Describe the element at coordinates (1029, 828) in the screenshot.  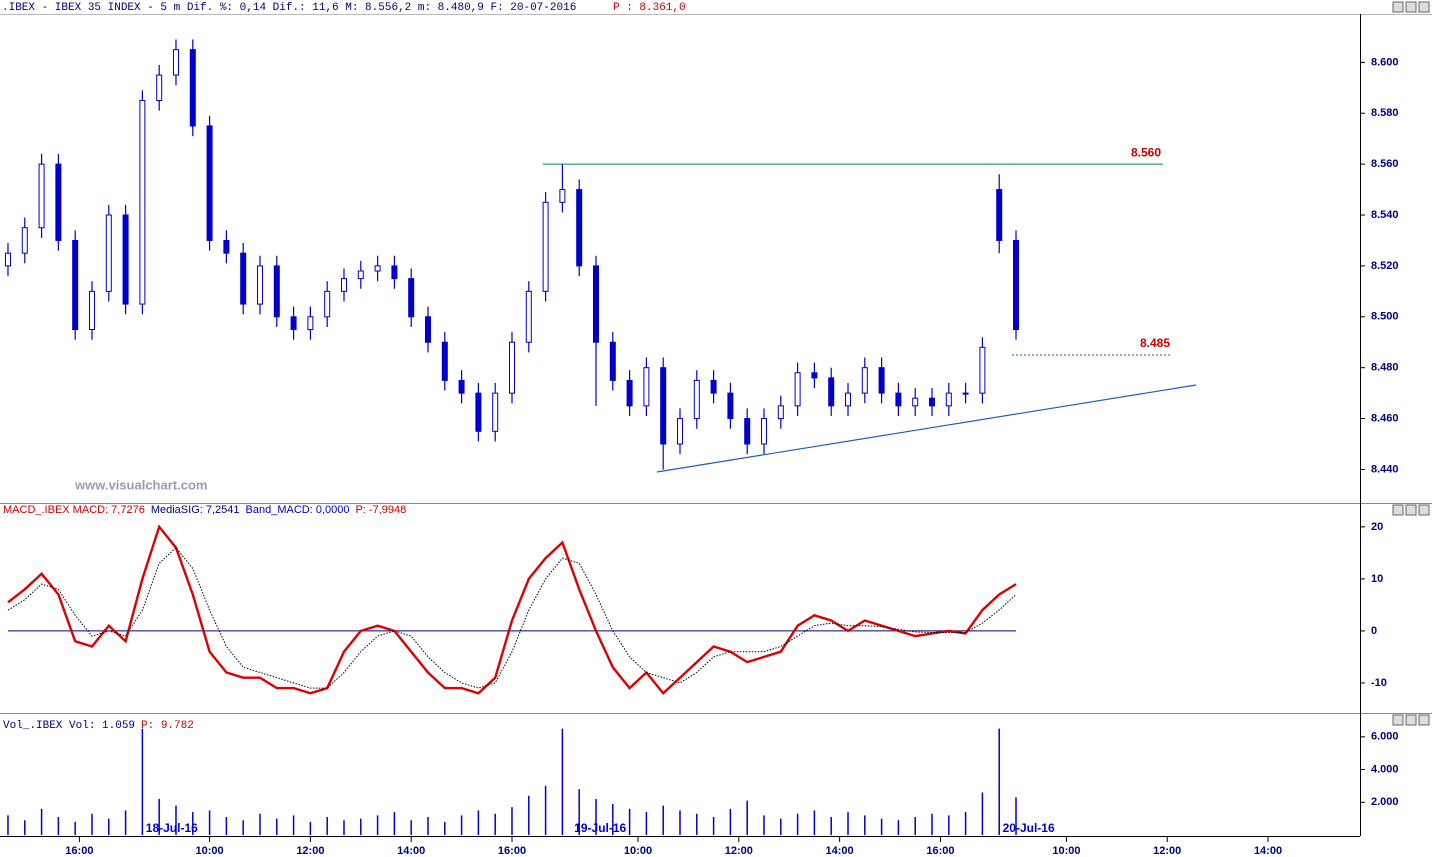
I see `date-label: 20-Jul-16` at that location.